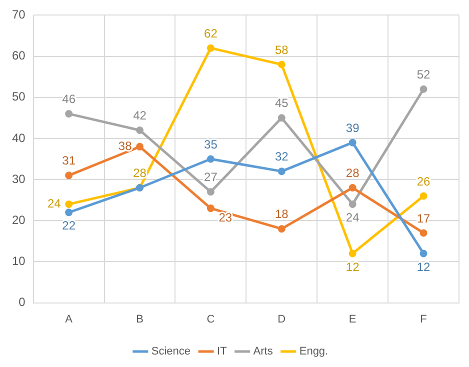 The width and height of the screenshot is (469, 367). What do you see at coordinates (69, 161) in the screenshot?
I see `data-label: 31` at bounding box center [69, 161].